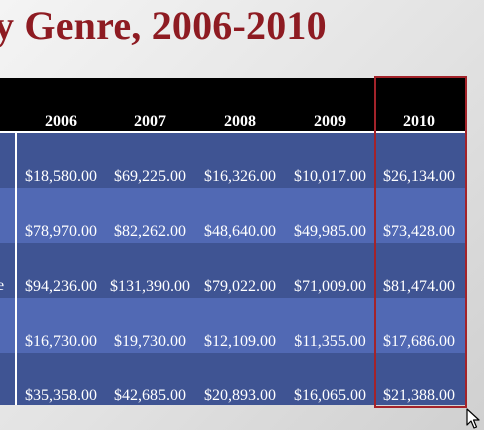 This screenshot has width=484, height=430. Describe the element at coordinates (240, 231) in the screenshot. I see `table-cell: $48,640.00` at that location.